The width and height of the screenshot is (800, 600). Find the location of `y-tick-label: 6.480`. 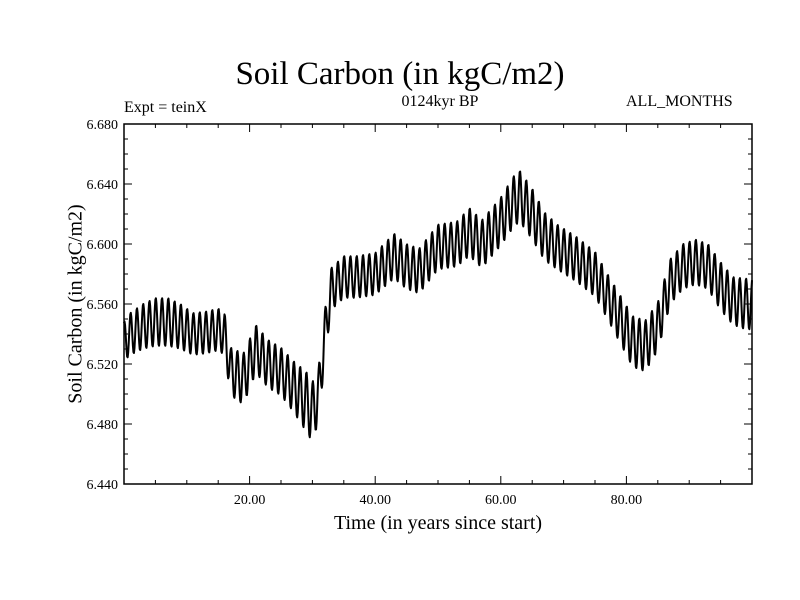

y-tick-label: 6.480 is located at coordinates (103, 425).